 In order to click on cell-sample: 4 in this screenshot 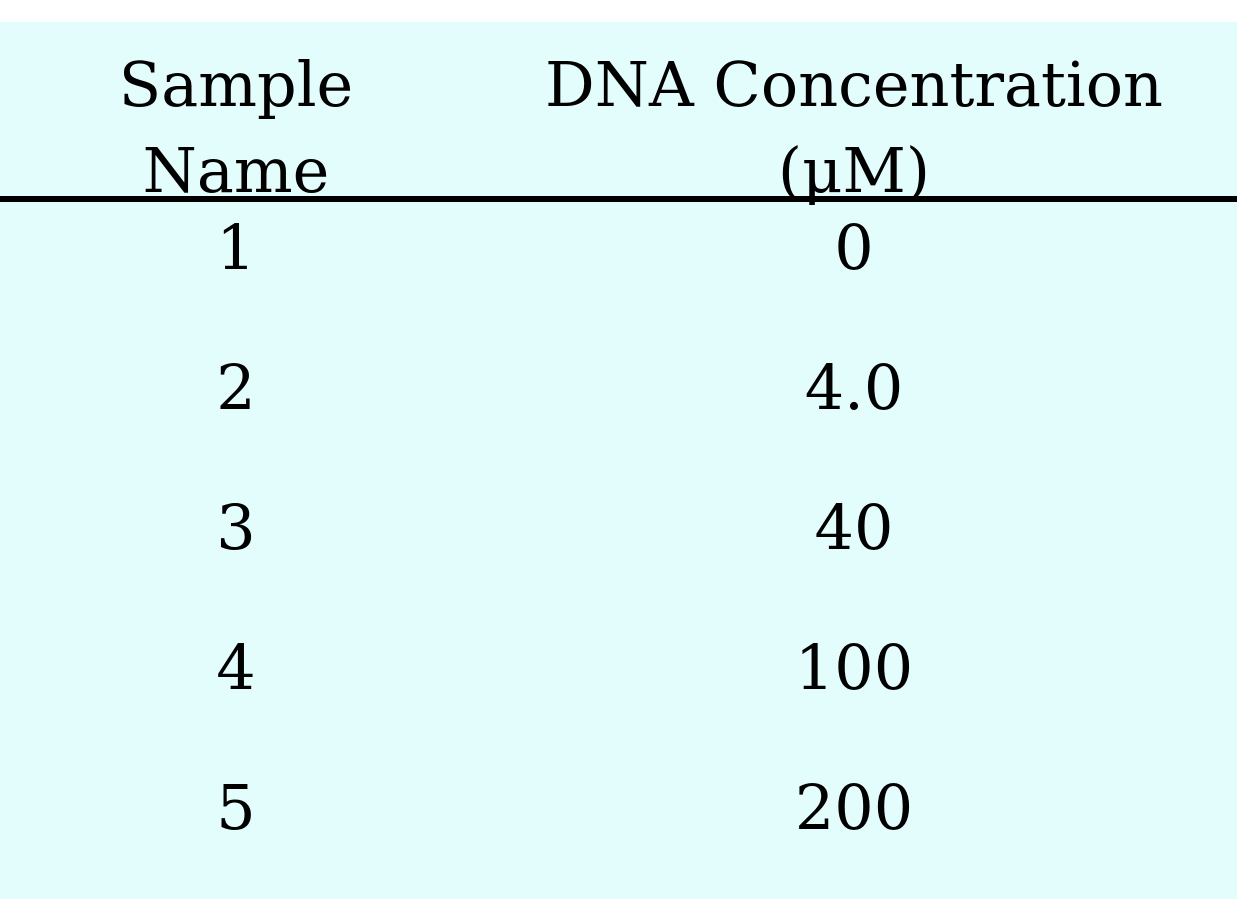, I will do `click(236, 667)`.